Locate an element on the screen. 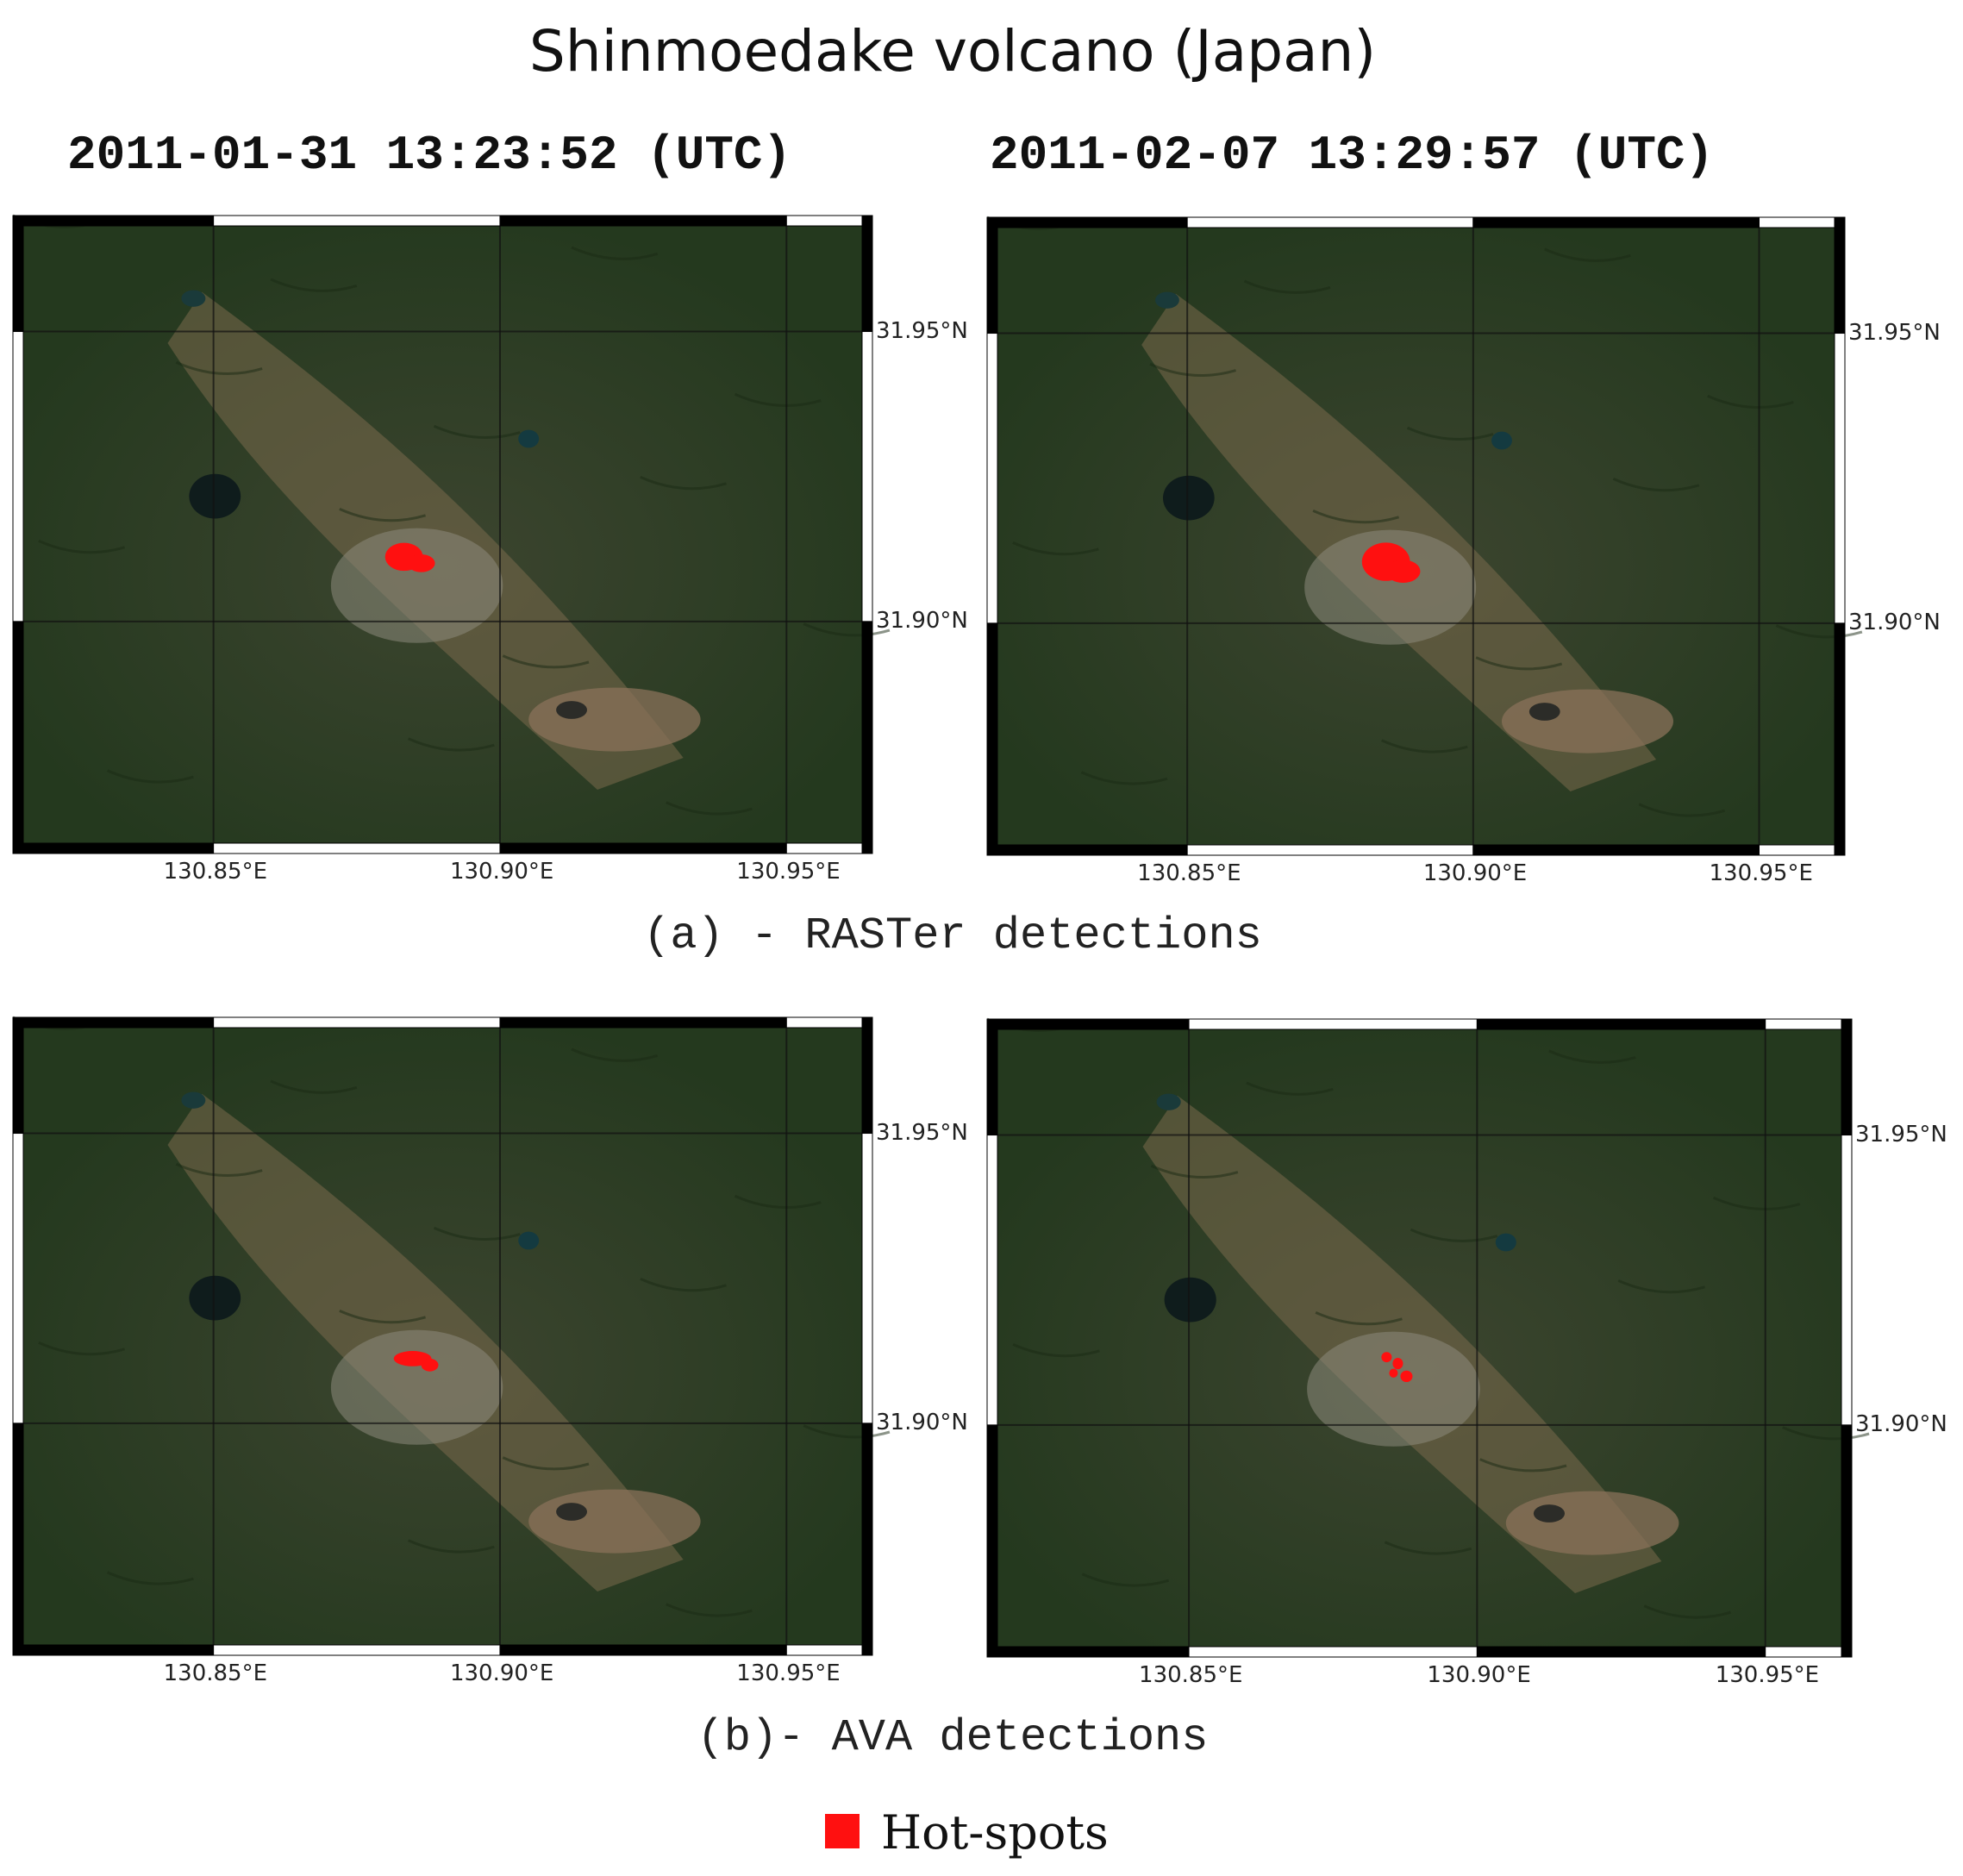 The width and height of the screenshot is (1963, 1876). caption-ava: (b)- AVA detections is located at coordinates (952, 1738).